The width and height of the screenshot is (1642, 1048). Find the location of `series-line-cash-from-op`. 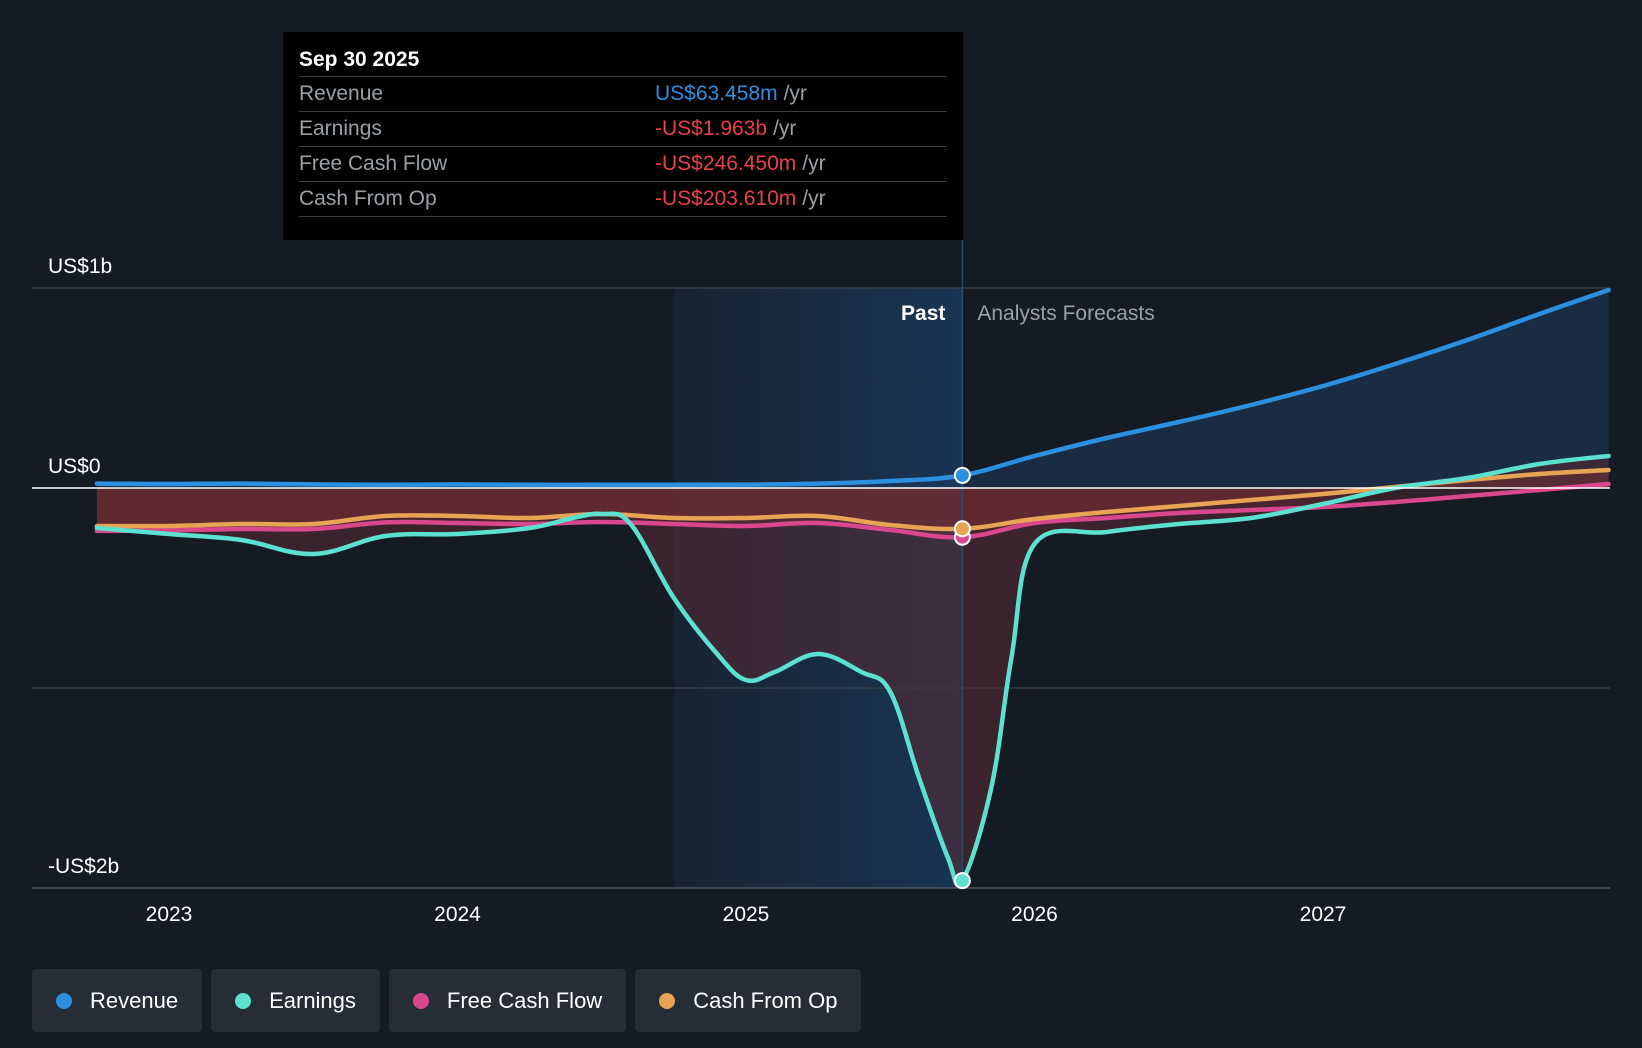

series-line-cash-from-op is located at coordinates (852, 499).